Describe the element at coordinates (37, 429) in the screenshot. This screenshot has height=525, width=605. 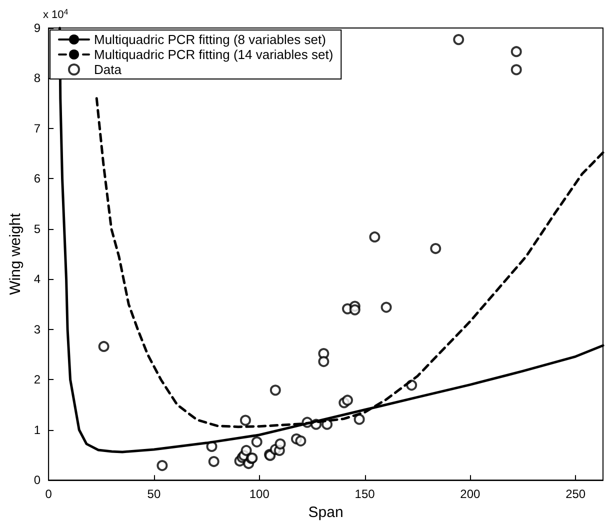
I see `y-tick-label: 1` at that location.